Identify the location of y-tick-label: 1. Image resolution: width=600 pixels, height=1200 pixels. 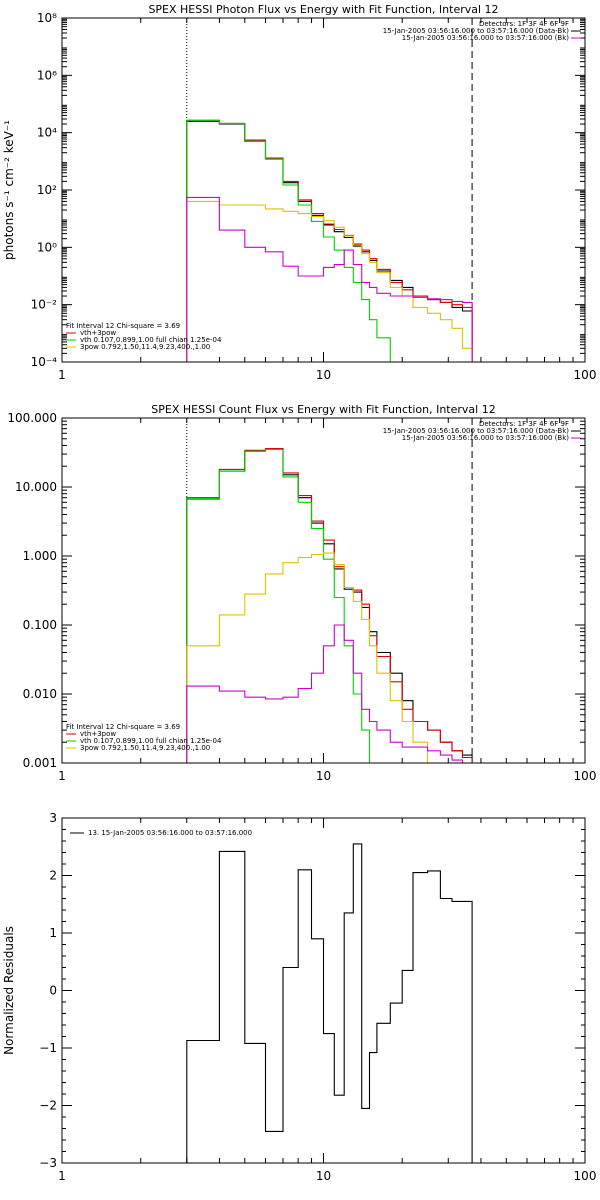
(53, 933).